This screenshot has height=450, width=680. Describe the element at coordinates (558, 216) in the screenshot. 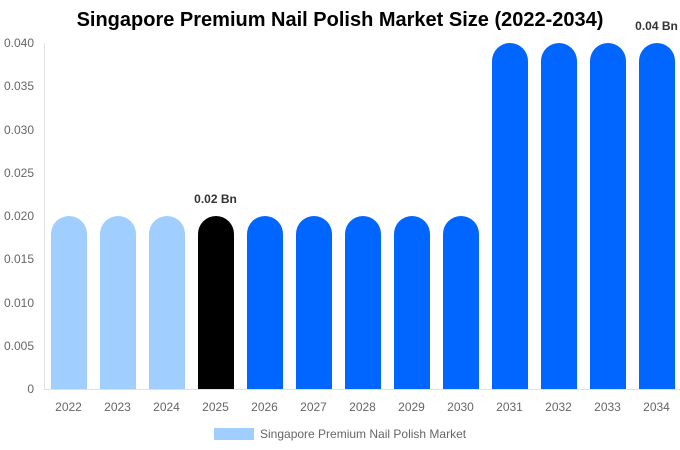

I see `bar-2032` at that location.